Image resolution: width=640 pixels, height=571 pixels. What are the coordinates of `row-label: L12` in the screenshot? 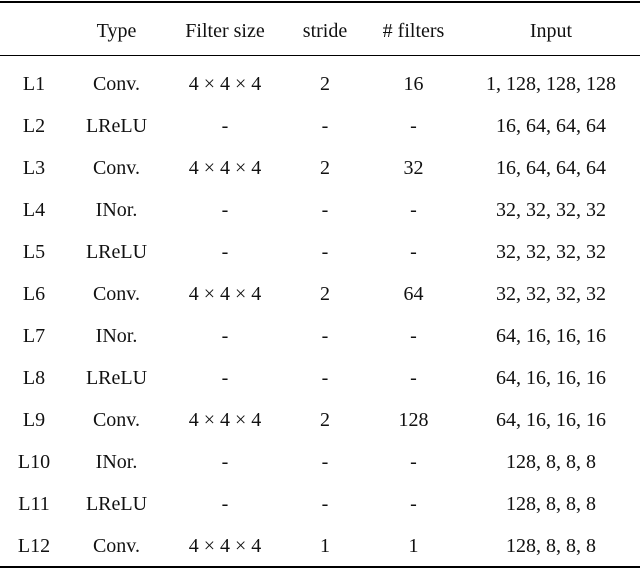 It's located at (34, 546).